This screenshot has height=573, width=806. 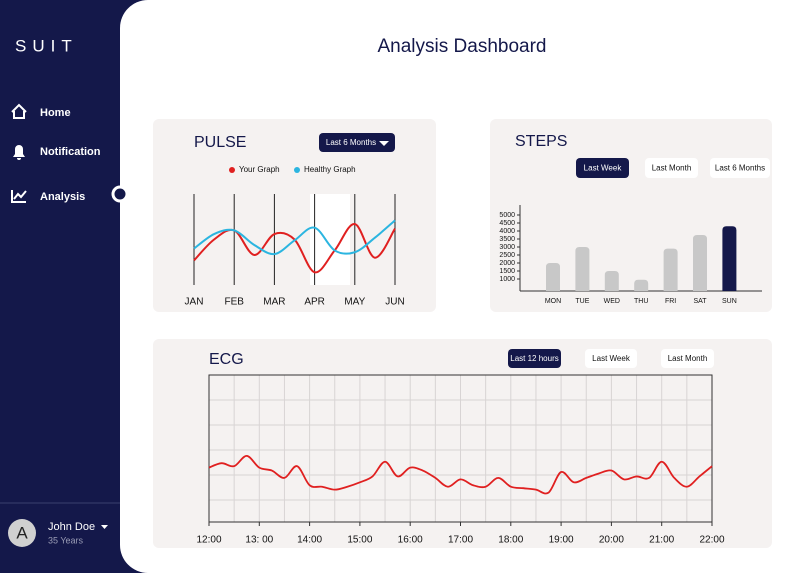 What do you see at coordinates (460, 540) in the screenshot?
I see `x-tick-label: 17:00` at bounding box center [460, 540].